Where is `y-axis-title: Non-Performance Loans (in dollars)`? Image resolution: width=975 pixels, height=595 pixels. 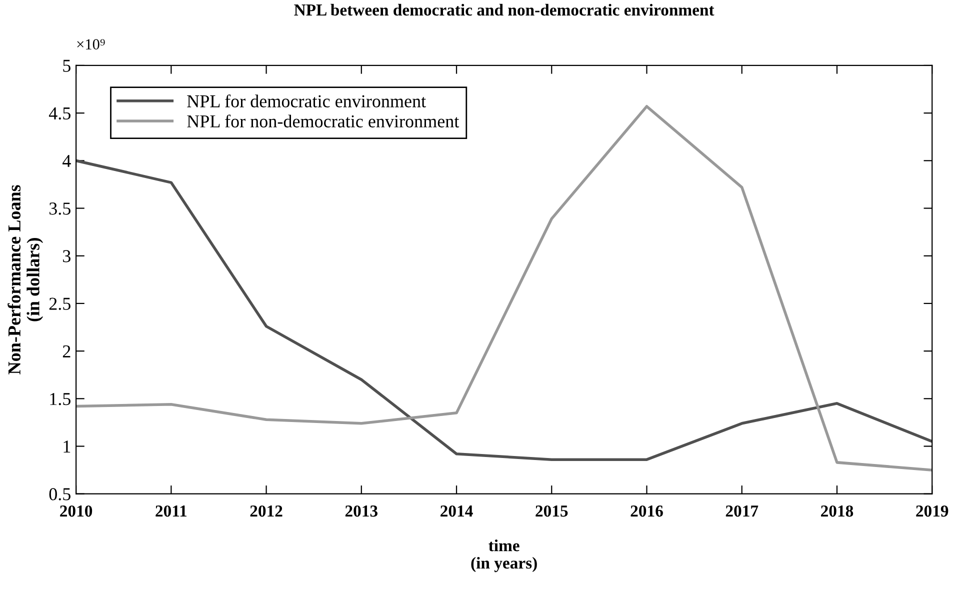 y-axis-title: Non-Performance Loans (in dollars) is located at coordinates (26, 279).